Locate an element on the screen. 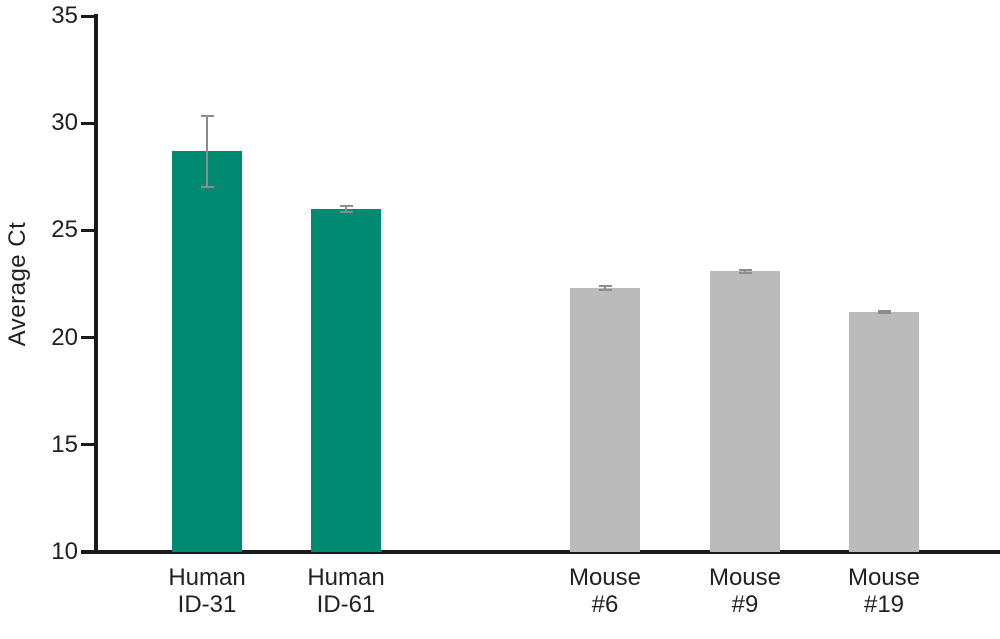  x-tick-label-human-id-31: Human ID-31 is located at coordinates (207, 591).